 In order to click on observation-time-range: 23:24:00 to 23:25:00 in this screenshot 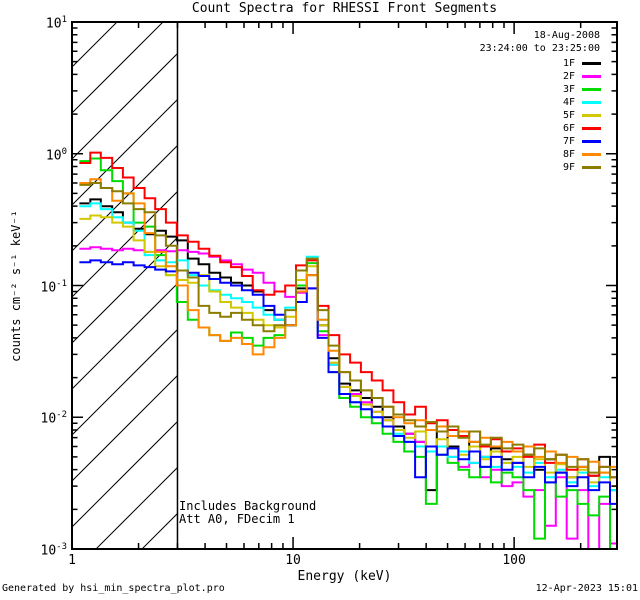, I will do `click(539, 48)`.